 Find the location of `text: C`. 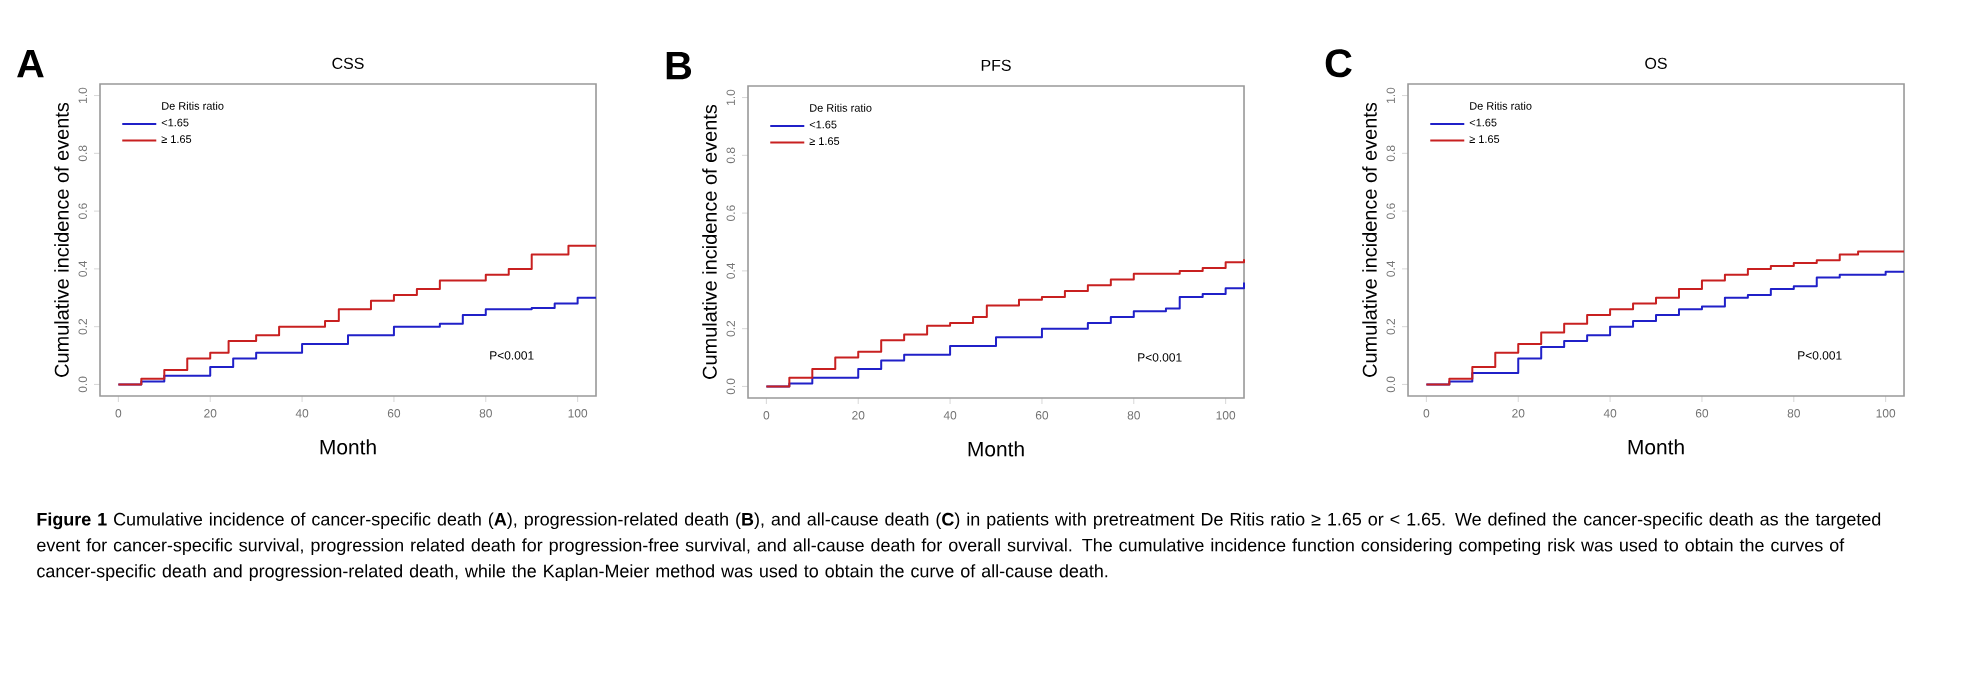

text: C is located at coordinates (1338, 63).